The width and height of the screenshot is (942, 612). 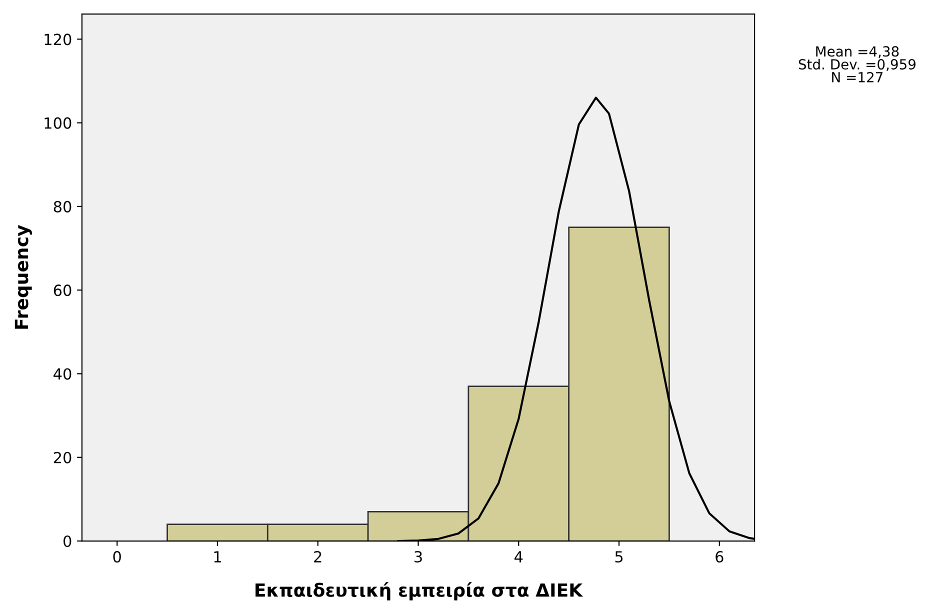 What do you see at coordinates (63, 374) in the screenshot?
I see `y-tick-label: 40` at bounding box center [63, 374].